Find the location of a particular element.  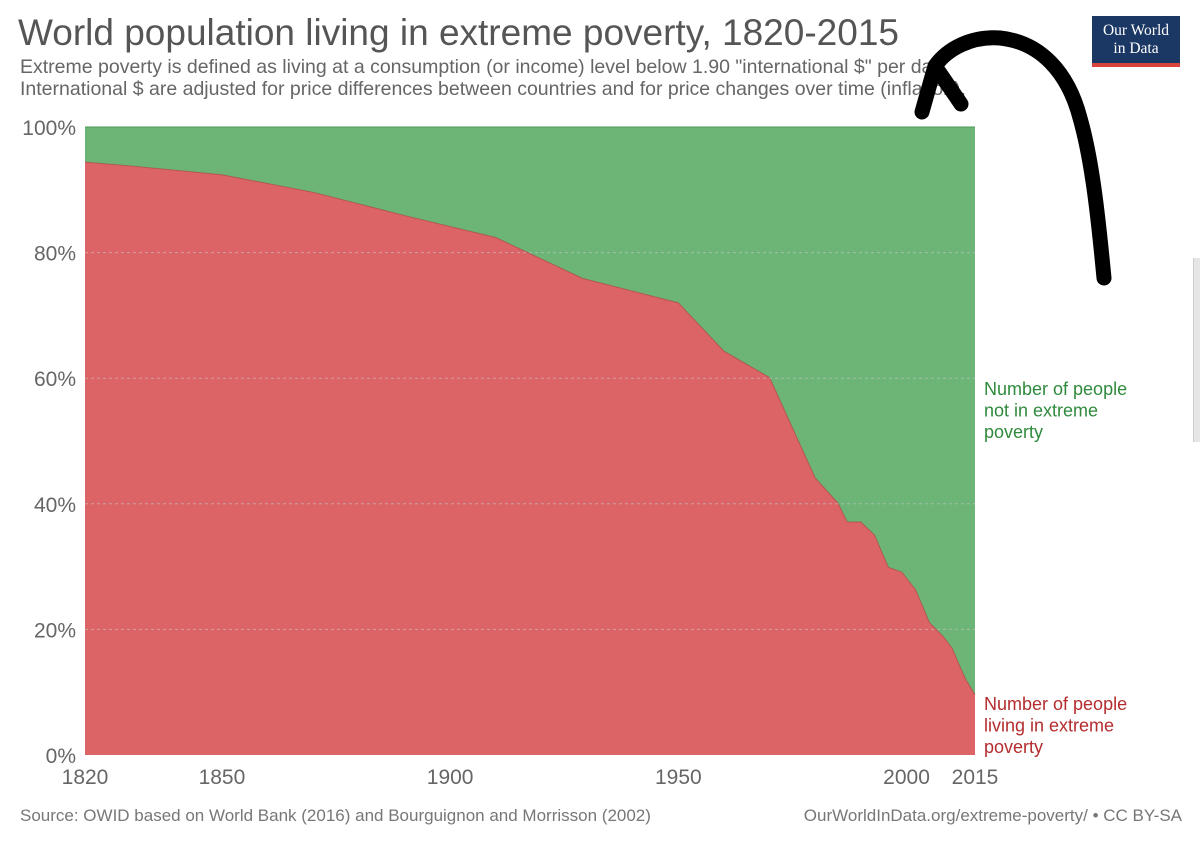

x-tick-label-2000: 2000 is located at coordinates (906, 777).